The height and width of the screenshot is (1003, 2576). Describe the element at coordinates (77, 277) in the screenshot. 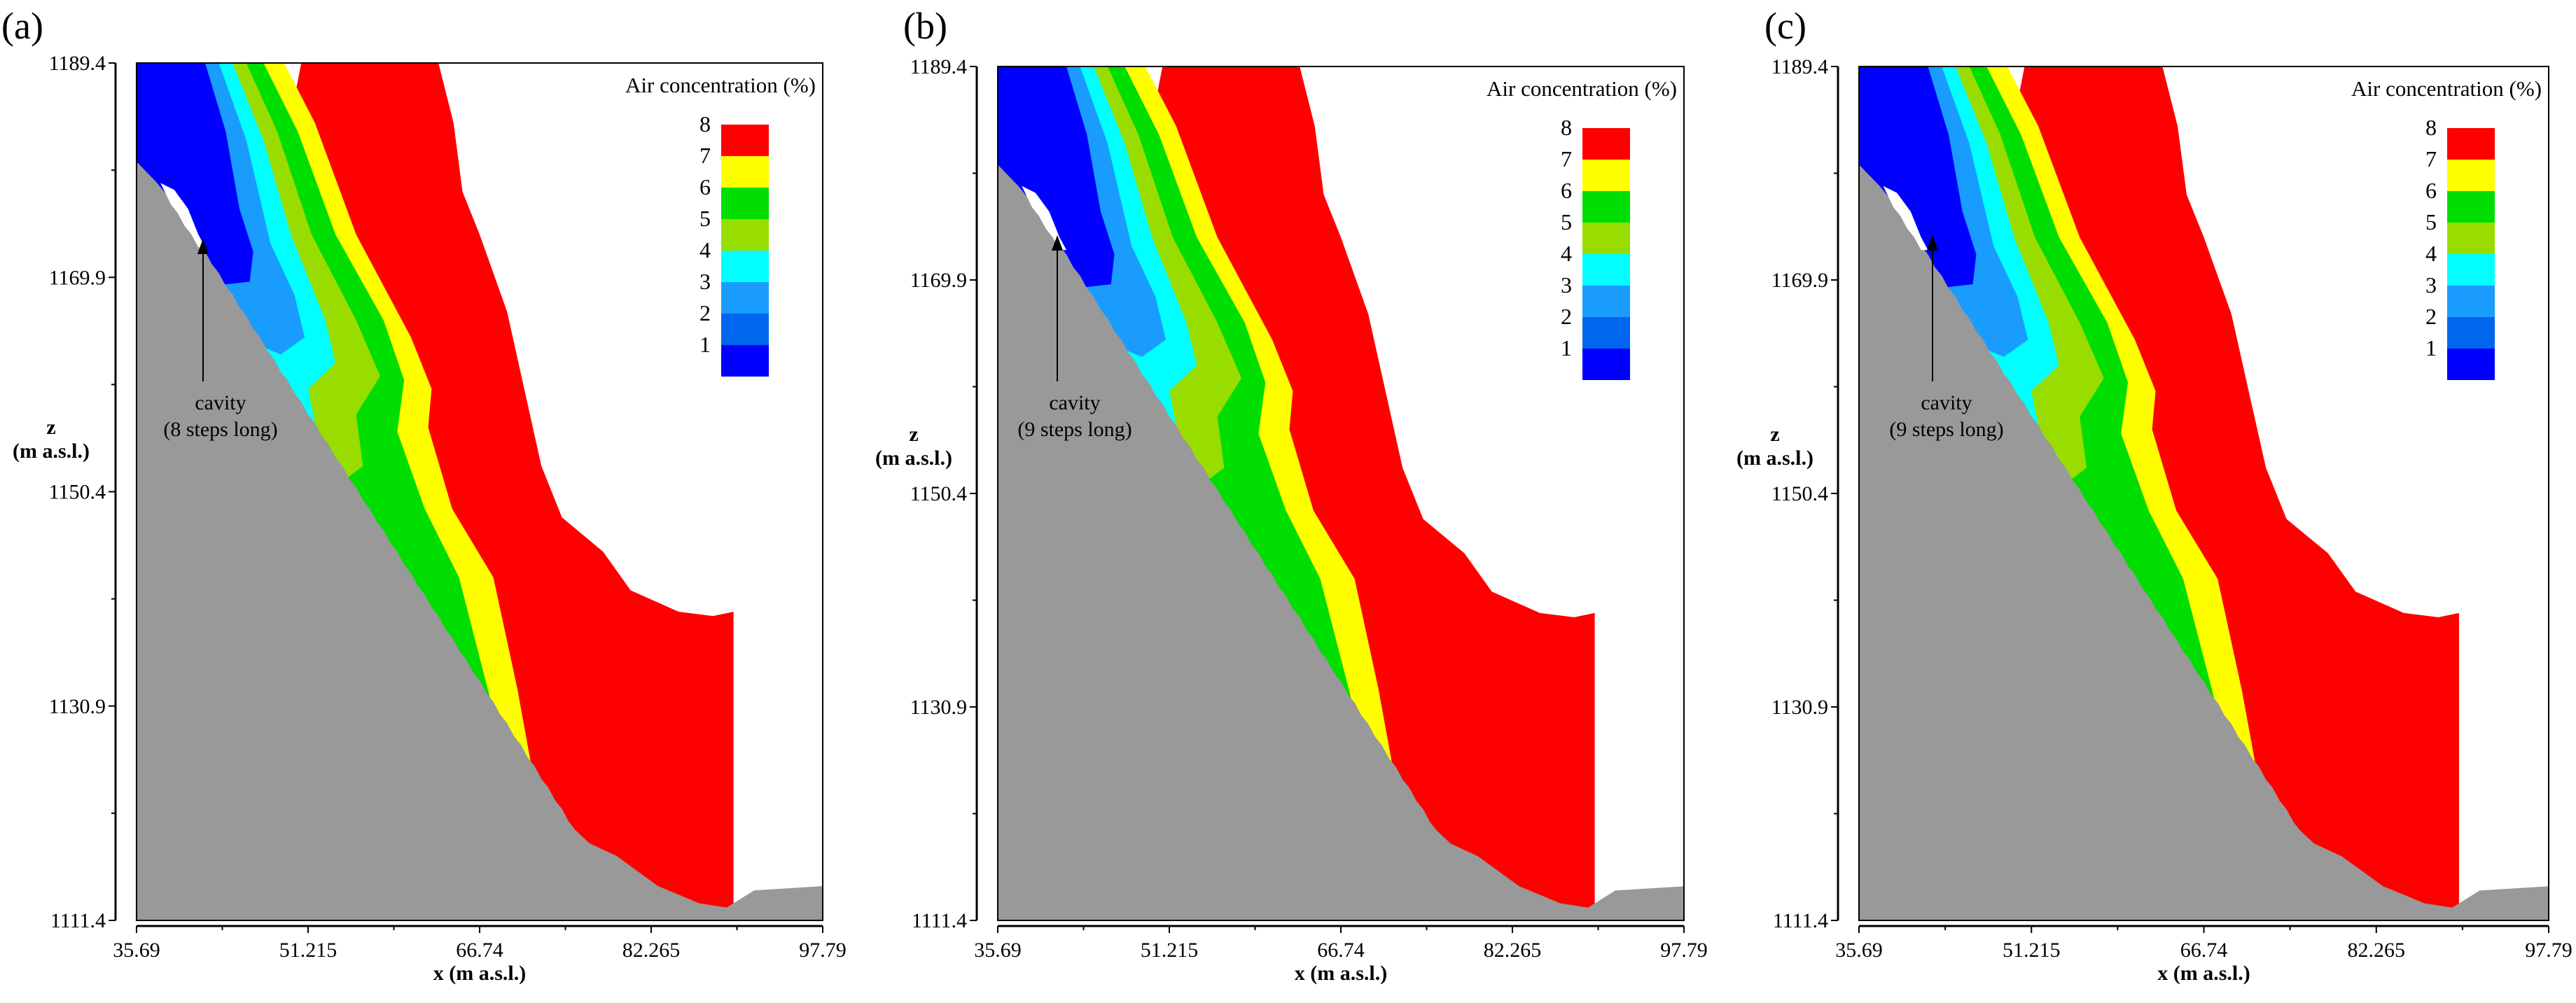

I see `z-tick-label: 1169.9` at that location.